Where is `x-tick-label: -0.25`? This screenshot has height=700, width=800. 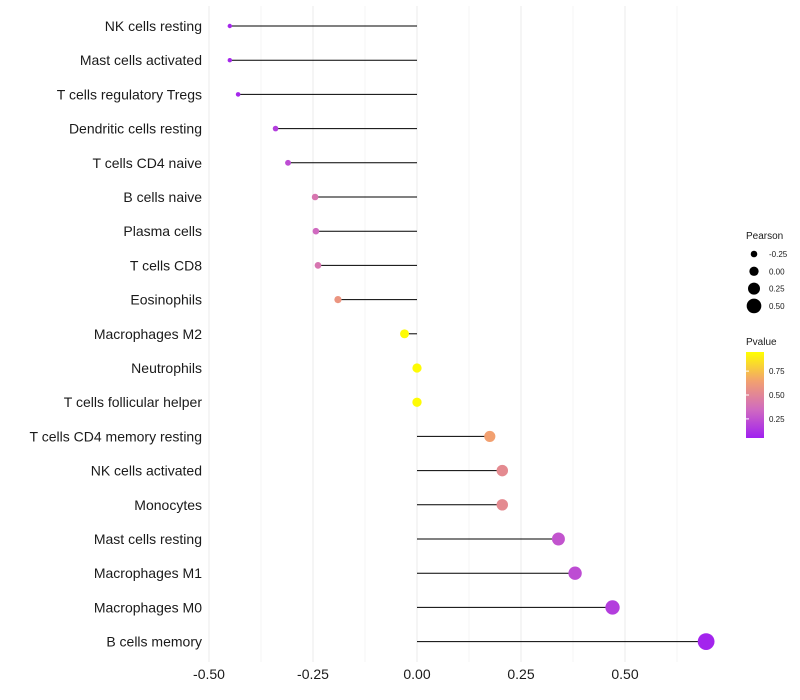
x-tick-label: -0.25 is located at coordinates (313, 674).